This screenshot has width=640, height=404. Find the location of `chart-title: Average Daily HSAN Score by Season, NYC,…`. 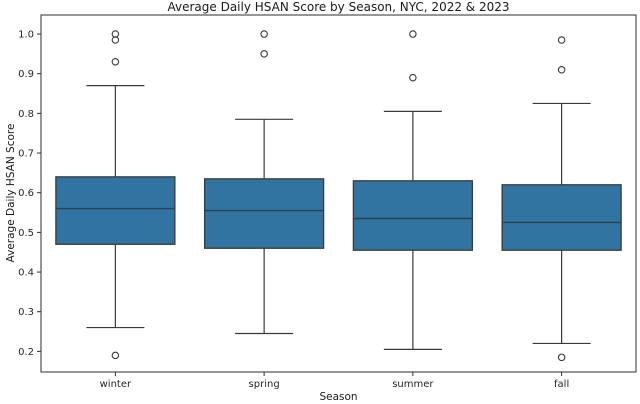

chart-title: Average Daily HSAN Score by Season, NYC,… is located at coordinates (338, 7).